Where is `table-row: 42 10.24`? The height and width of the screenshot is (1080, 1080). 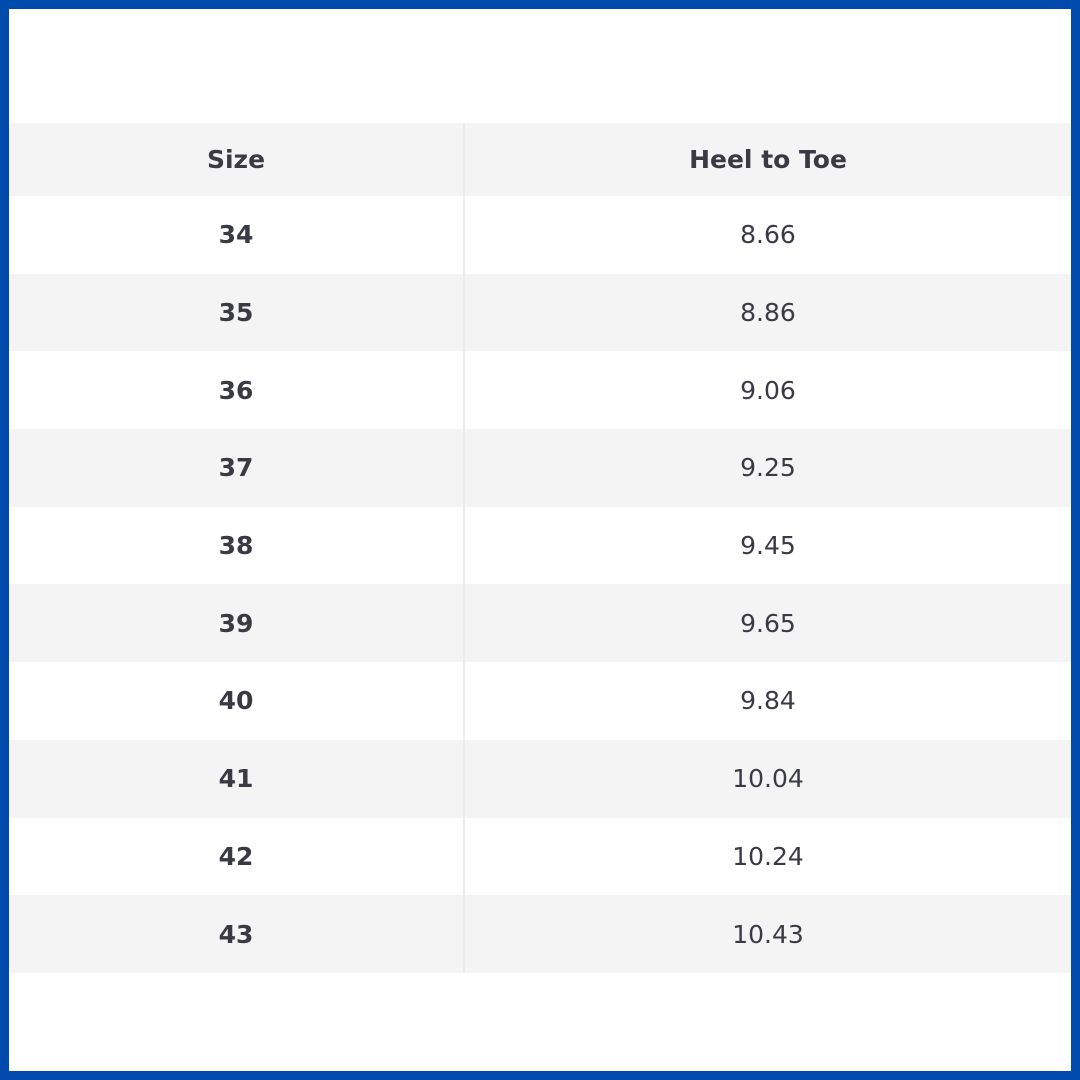 table-row: 42 10.24 is located at coordinates (540, 856).